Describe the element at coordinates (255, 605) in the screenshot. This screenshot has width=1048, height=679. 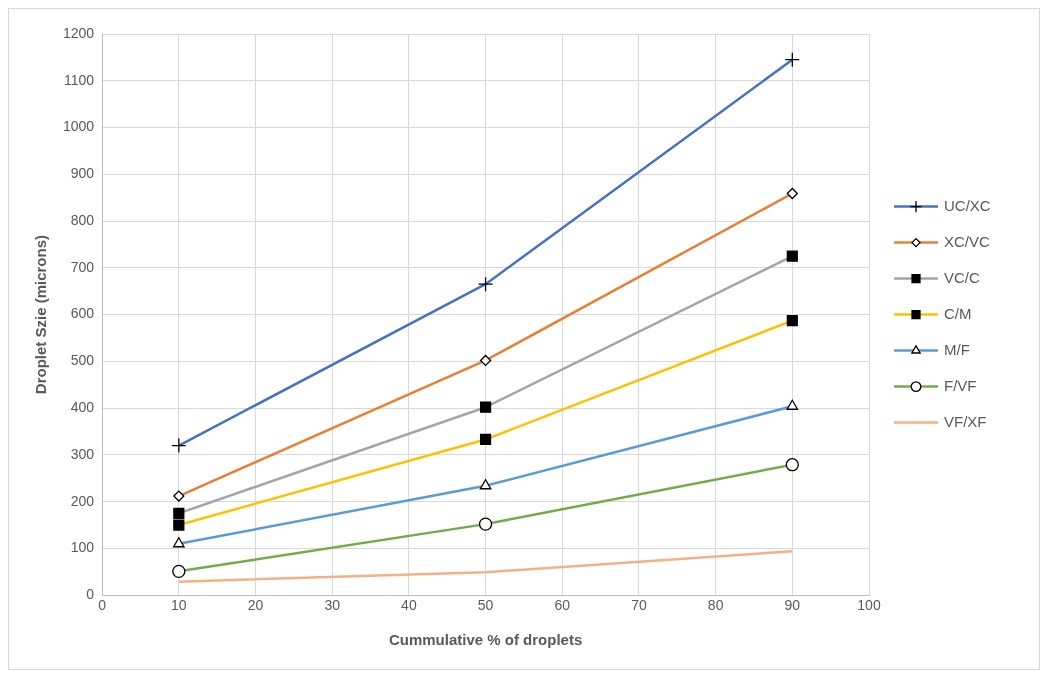
I see `x-tick-label: 20` at that location.